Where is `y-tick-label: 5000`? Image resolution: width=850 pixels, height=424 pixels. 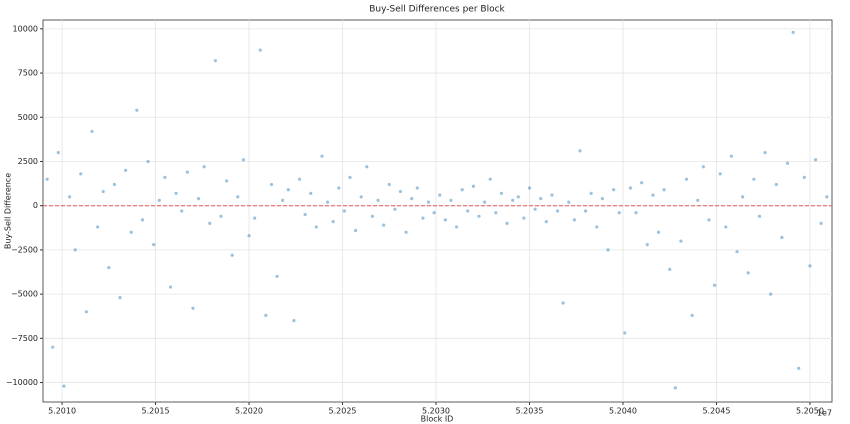 y-tick-label: 5000 is located at coordinates (28, 117).